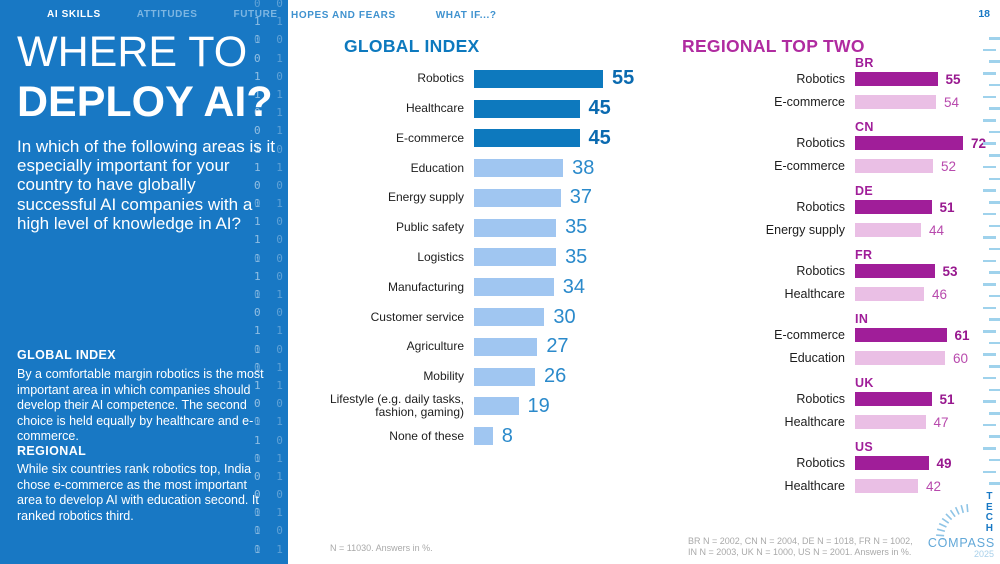 This screenshot has height=564, width=1000. Describe the element at coordinates (983, 554) in the screenshot. I see `logo-year-text: 2025` at that location.